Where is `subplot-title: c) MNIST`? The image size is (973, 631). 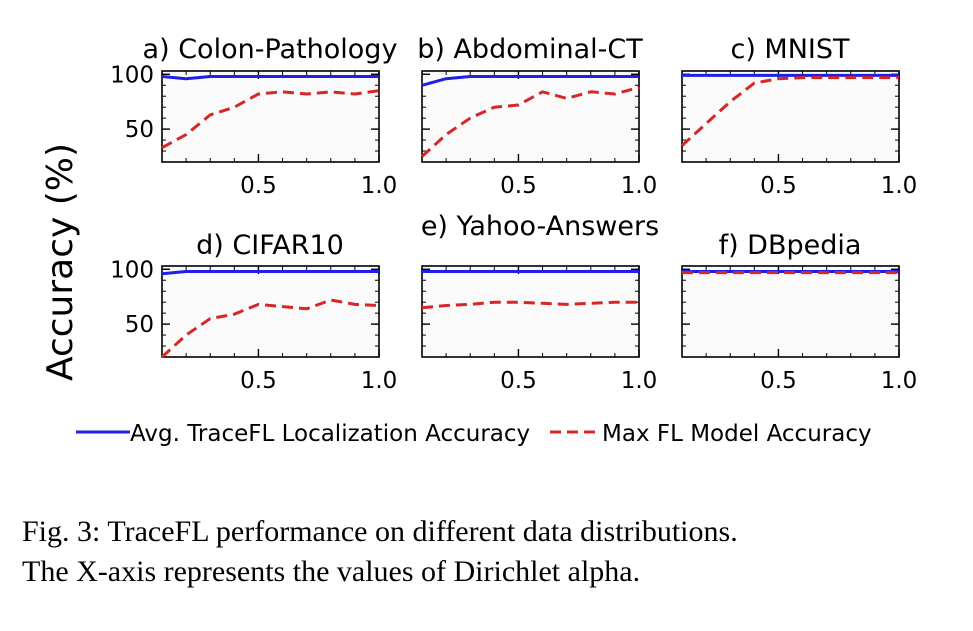 subplot-title: c) MNIST is located at coordinates (790, 49).